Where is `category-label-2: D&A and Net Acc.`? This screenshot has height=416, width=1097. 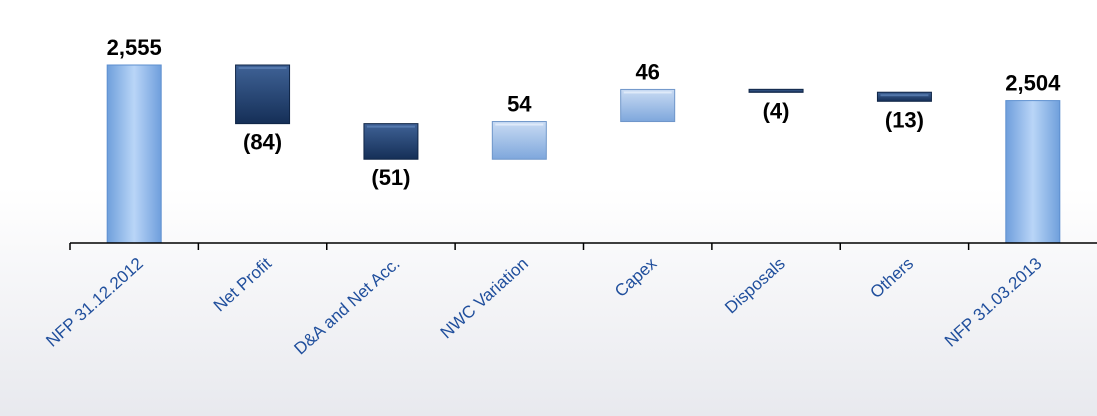 category-label-2: D&A and Net Acc. is located at coordinates (346, 306).